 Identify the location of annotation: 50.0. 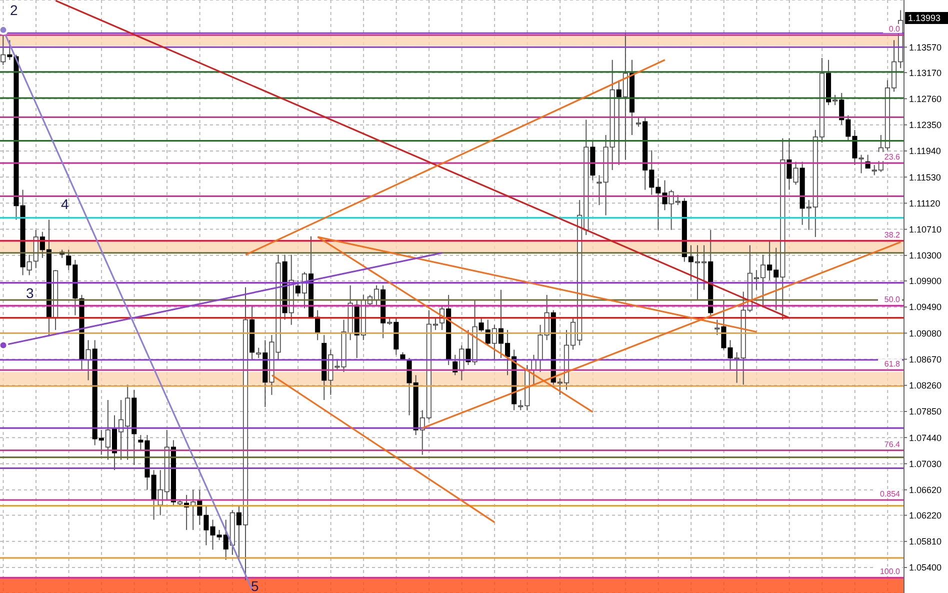
(892, 299).